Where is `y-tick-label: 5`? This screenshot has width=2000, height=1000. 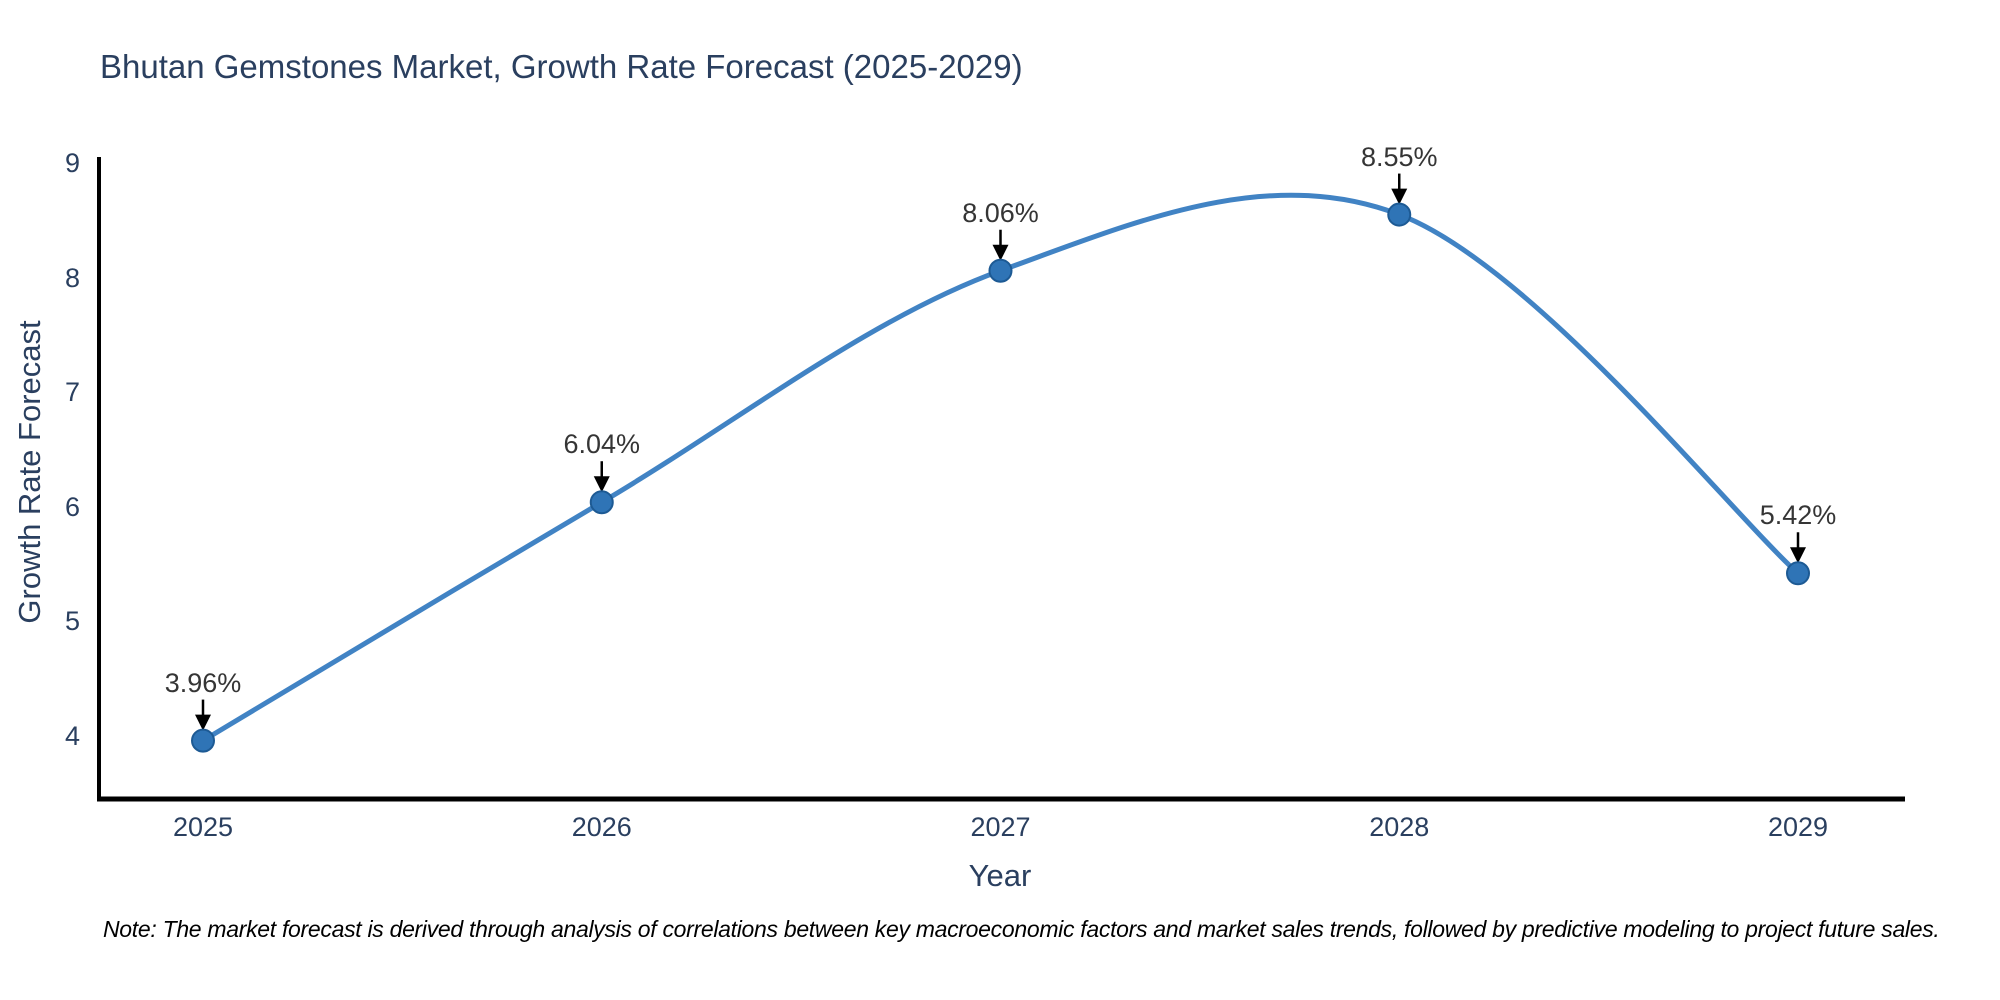 y-tick-label: 5 is located at coordinates (72, 621).